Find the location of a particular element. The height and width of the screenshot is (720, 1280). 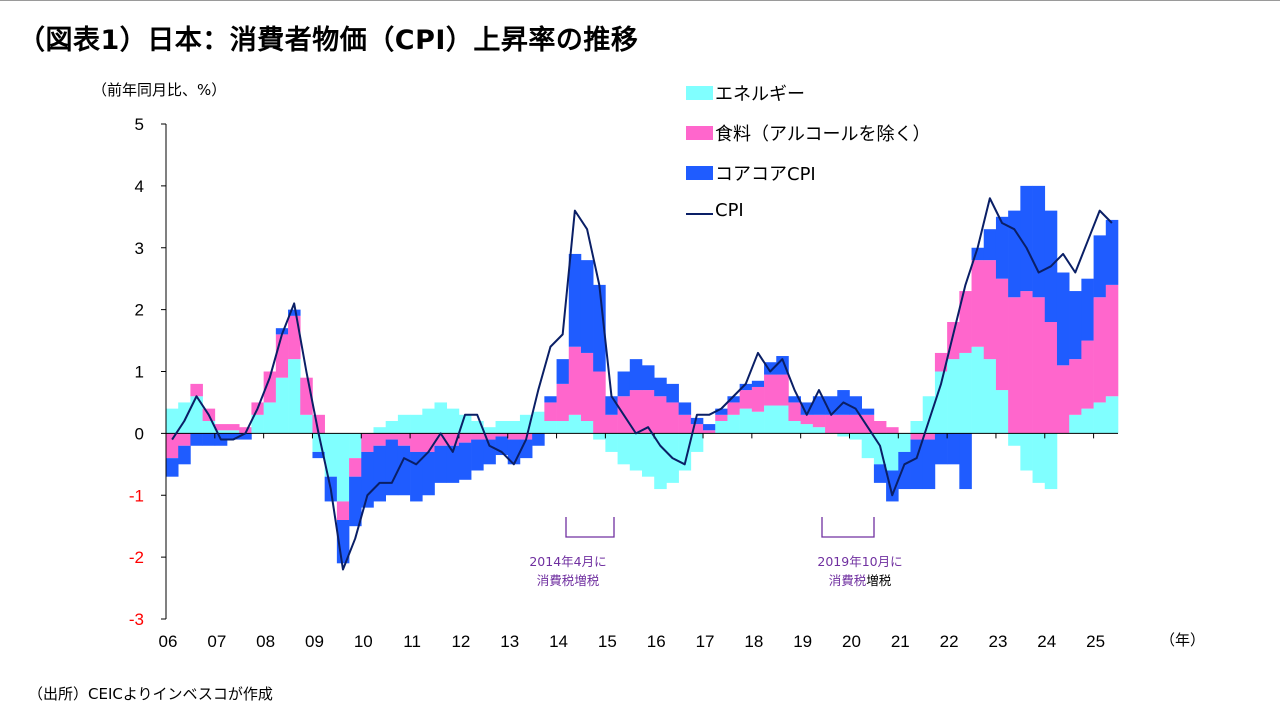

x-tick-label-06: 06 is located at coordinates (168, 641).